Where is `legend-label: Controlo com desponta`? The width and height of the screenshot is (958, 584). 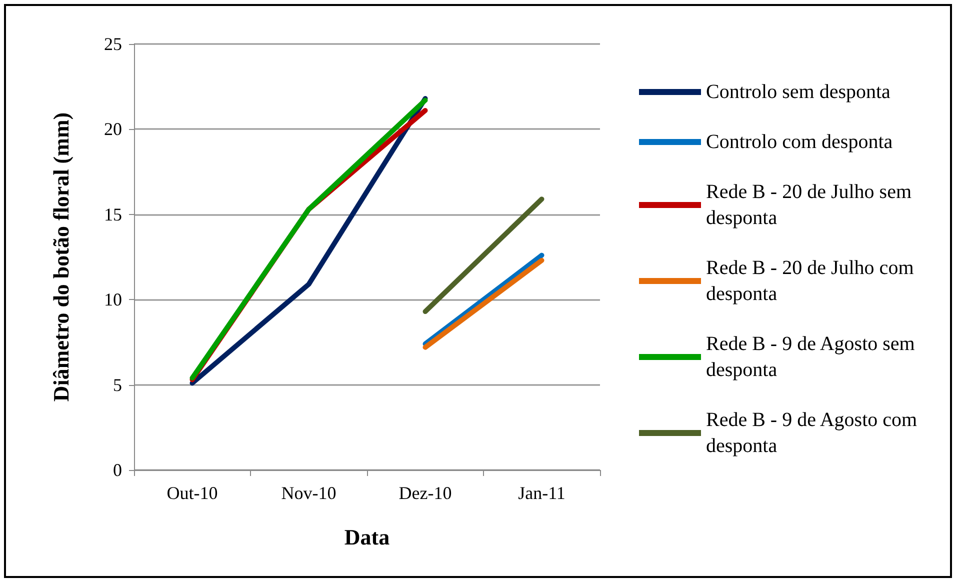
legend-label: Controlo com desponta is located at coordinates (799, 142).